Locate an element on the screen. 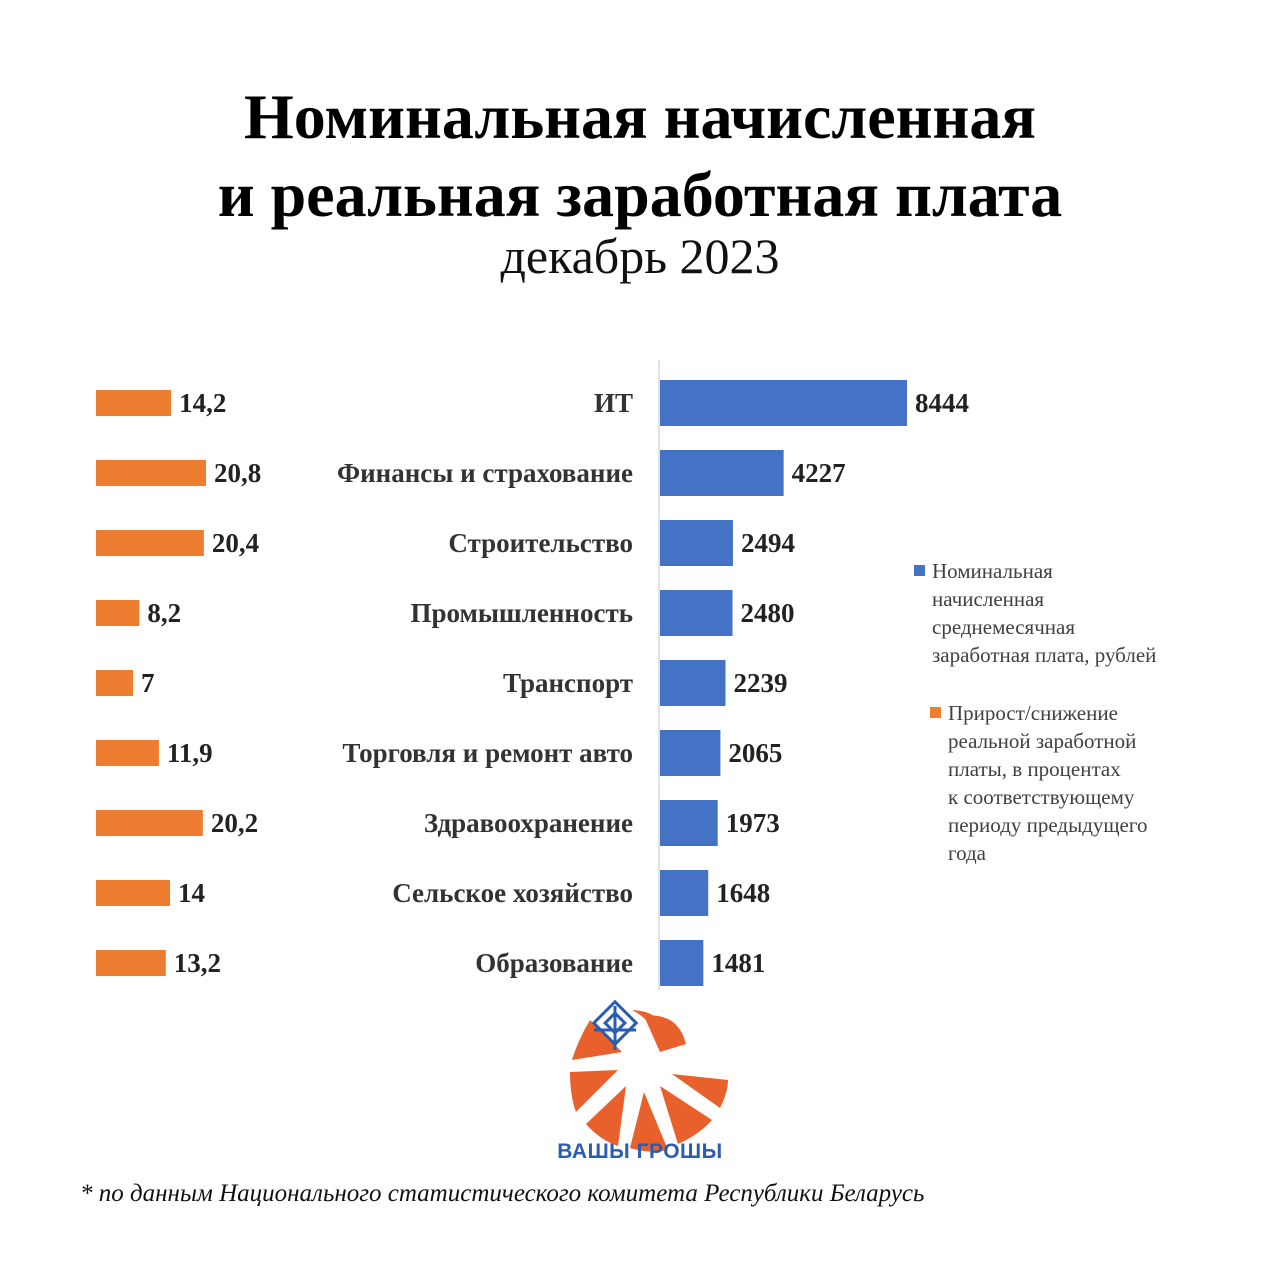  legend-real-line: периоду предыдущего is located at coordinates (1048, 825).